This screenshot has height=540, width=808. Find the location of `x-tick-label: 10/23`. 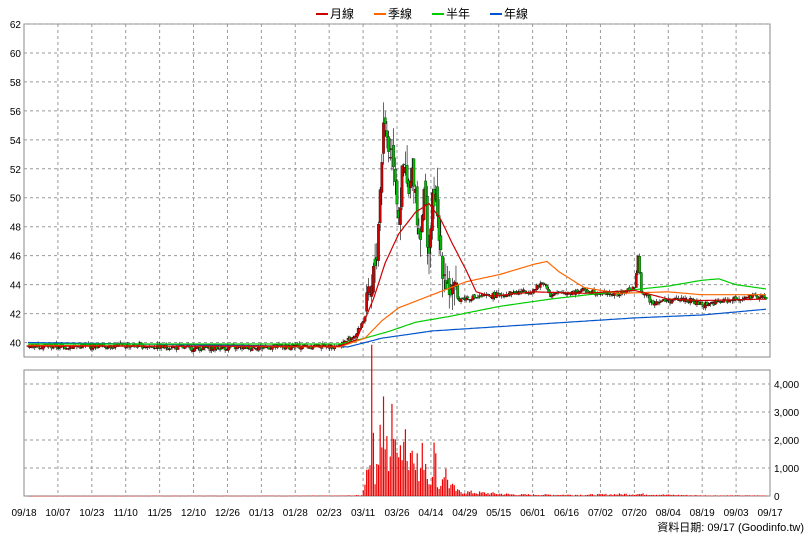

x-tick-label: 10/23 is located at coordinates (91, 513).